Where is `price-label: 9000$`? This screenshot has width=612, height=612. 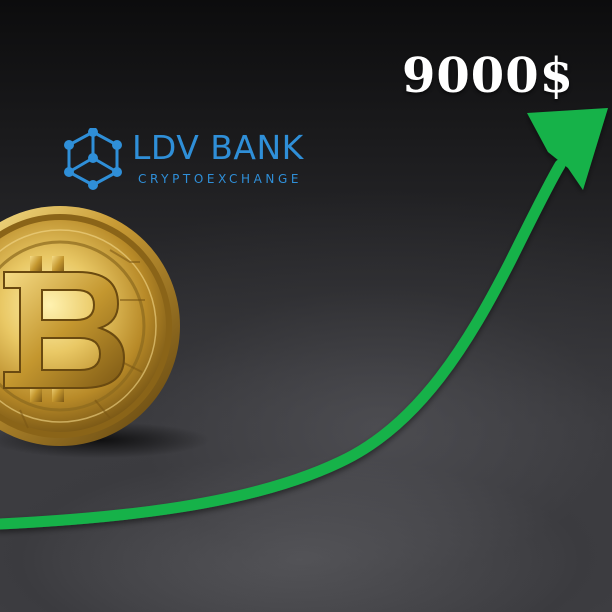 price-label: 9000$ is located at coordinates (488, 76).